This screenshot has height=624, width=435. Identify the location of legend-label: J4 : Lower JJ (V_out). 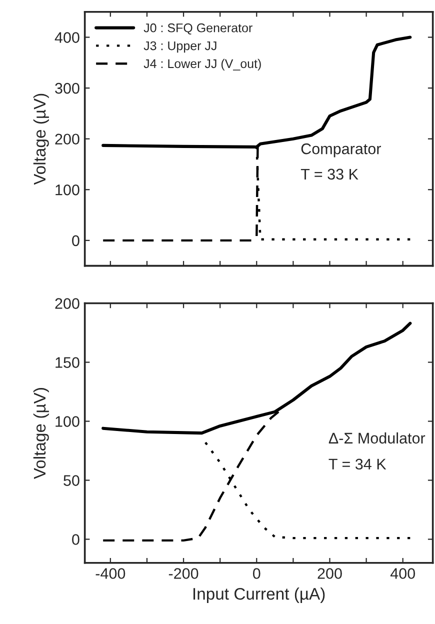
(202, 64).